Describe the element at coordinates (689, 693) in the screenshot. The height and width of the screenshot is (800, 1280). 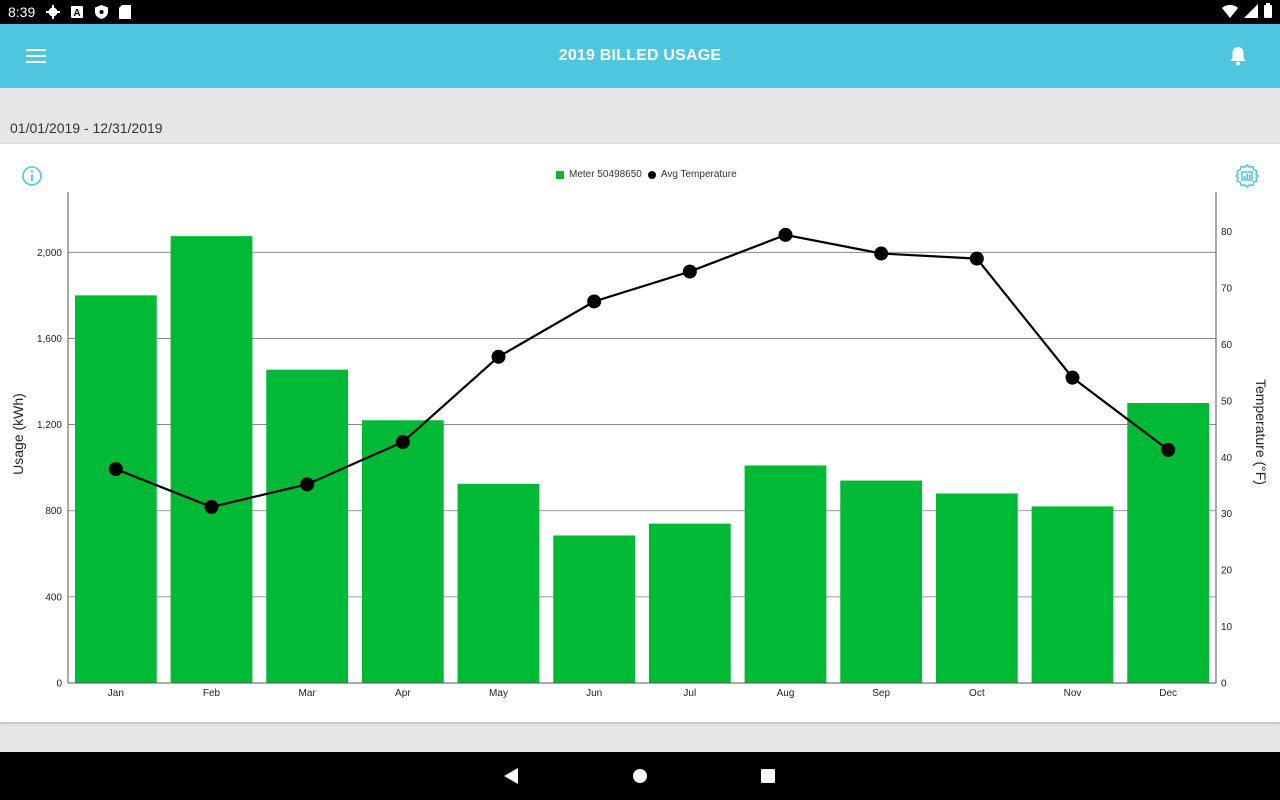
I see `x-tick-label: Jul` at that location.